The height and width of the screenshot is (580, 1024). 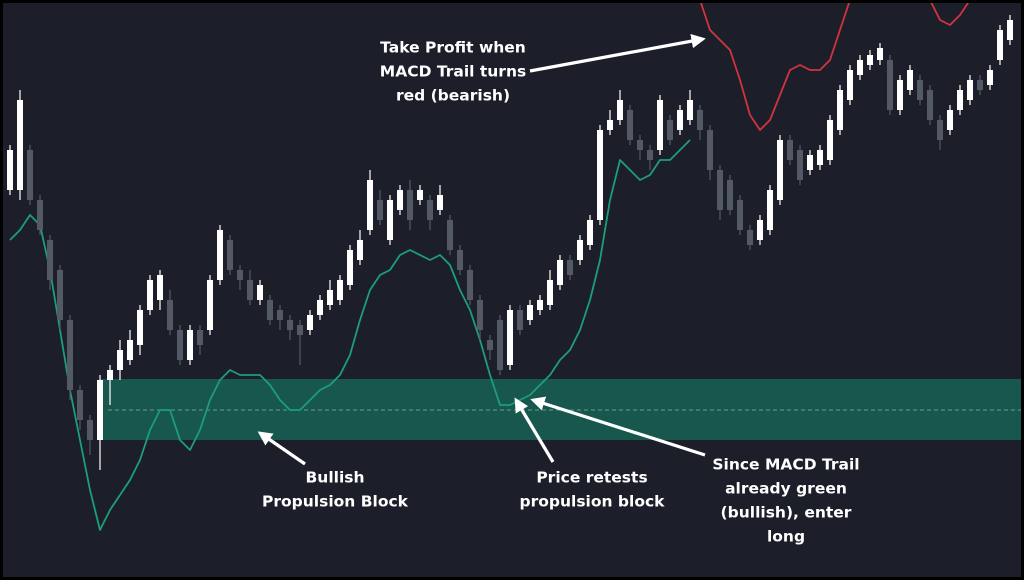 What do you see at coordinates (335, 502) in the screenshot?
I see `annotation-text: Propulsion Block` at bounding box center [335, 502].